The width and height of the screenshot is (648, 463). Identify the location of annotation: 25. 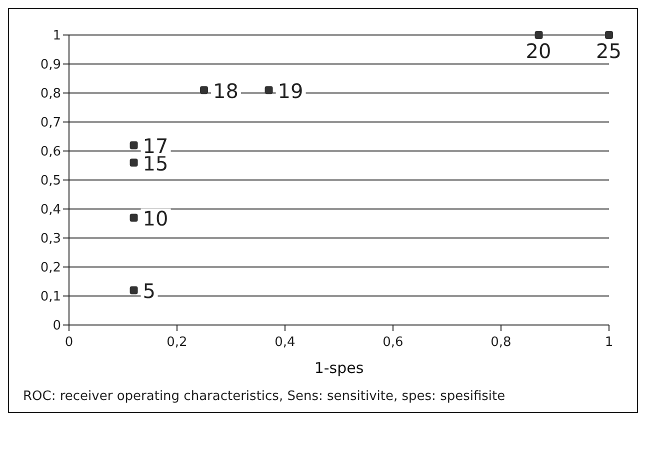
(609, 51).